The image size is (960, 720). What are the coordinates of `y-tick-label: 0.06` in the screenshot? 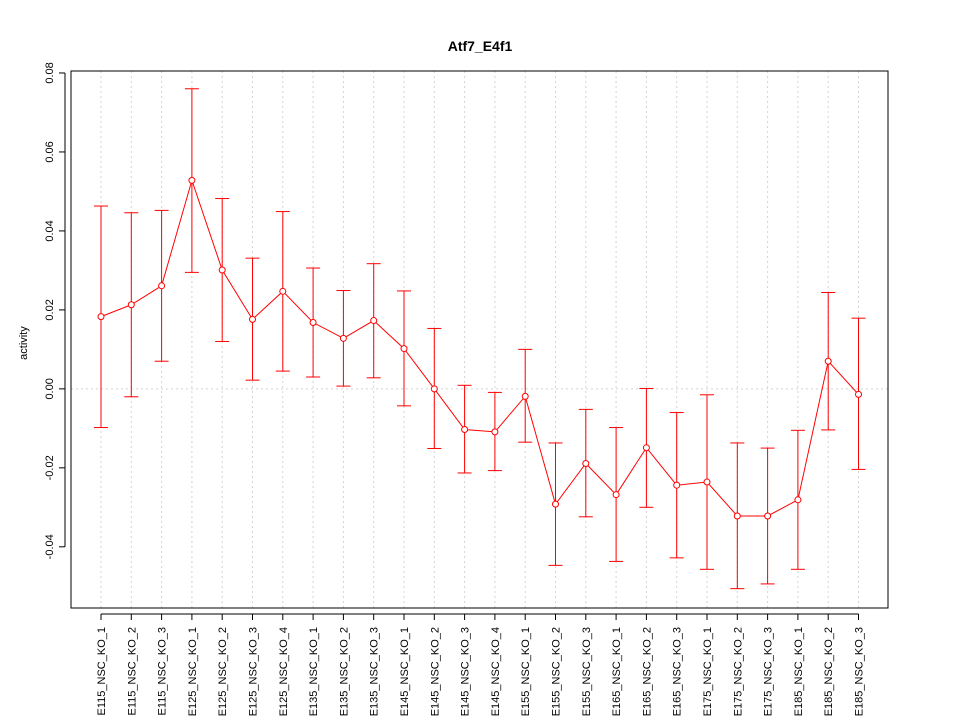 It's located at (50, 151).